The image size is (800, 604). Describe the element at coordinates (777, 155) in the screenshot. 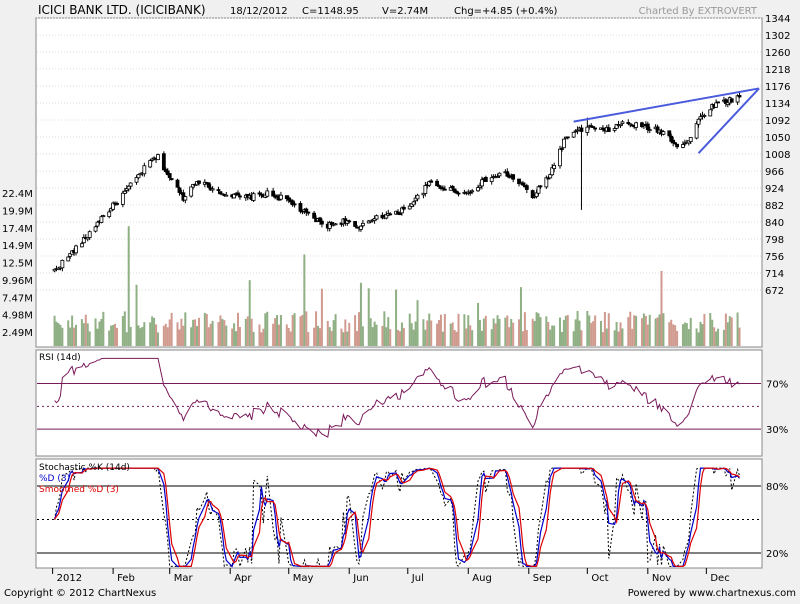

I see `price-tick-label: 1008` at that location.